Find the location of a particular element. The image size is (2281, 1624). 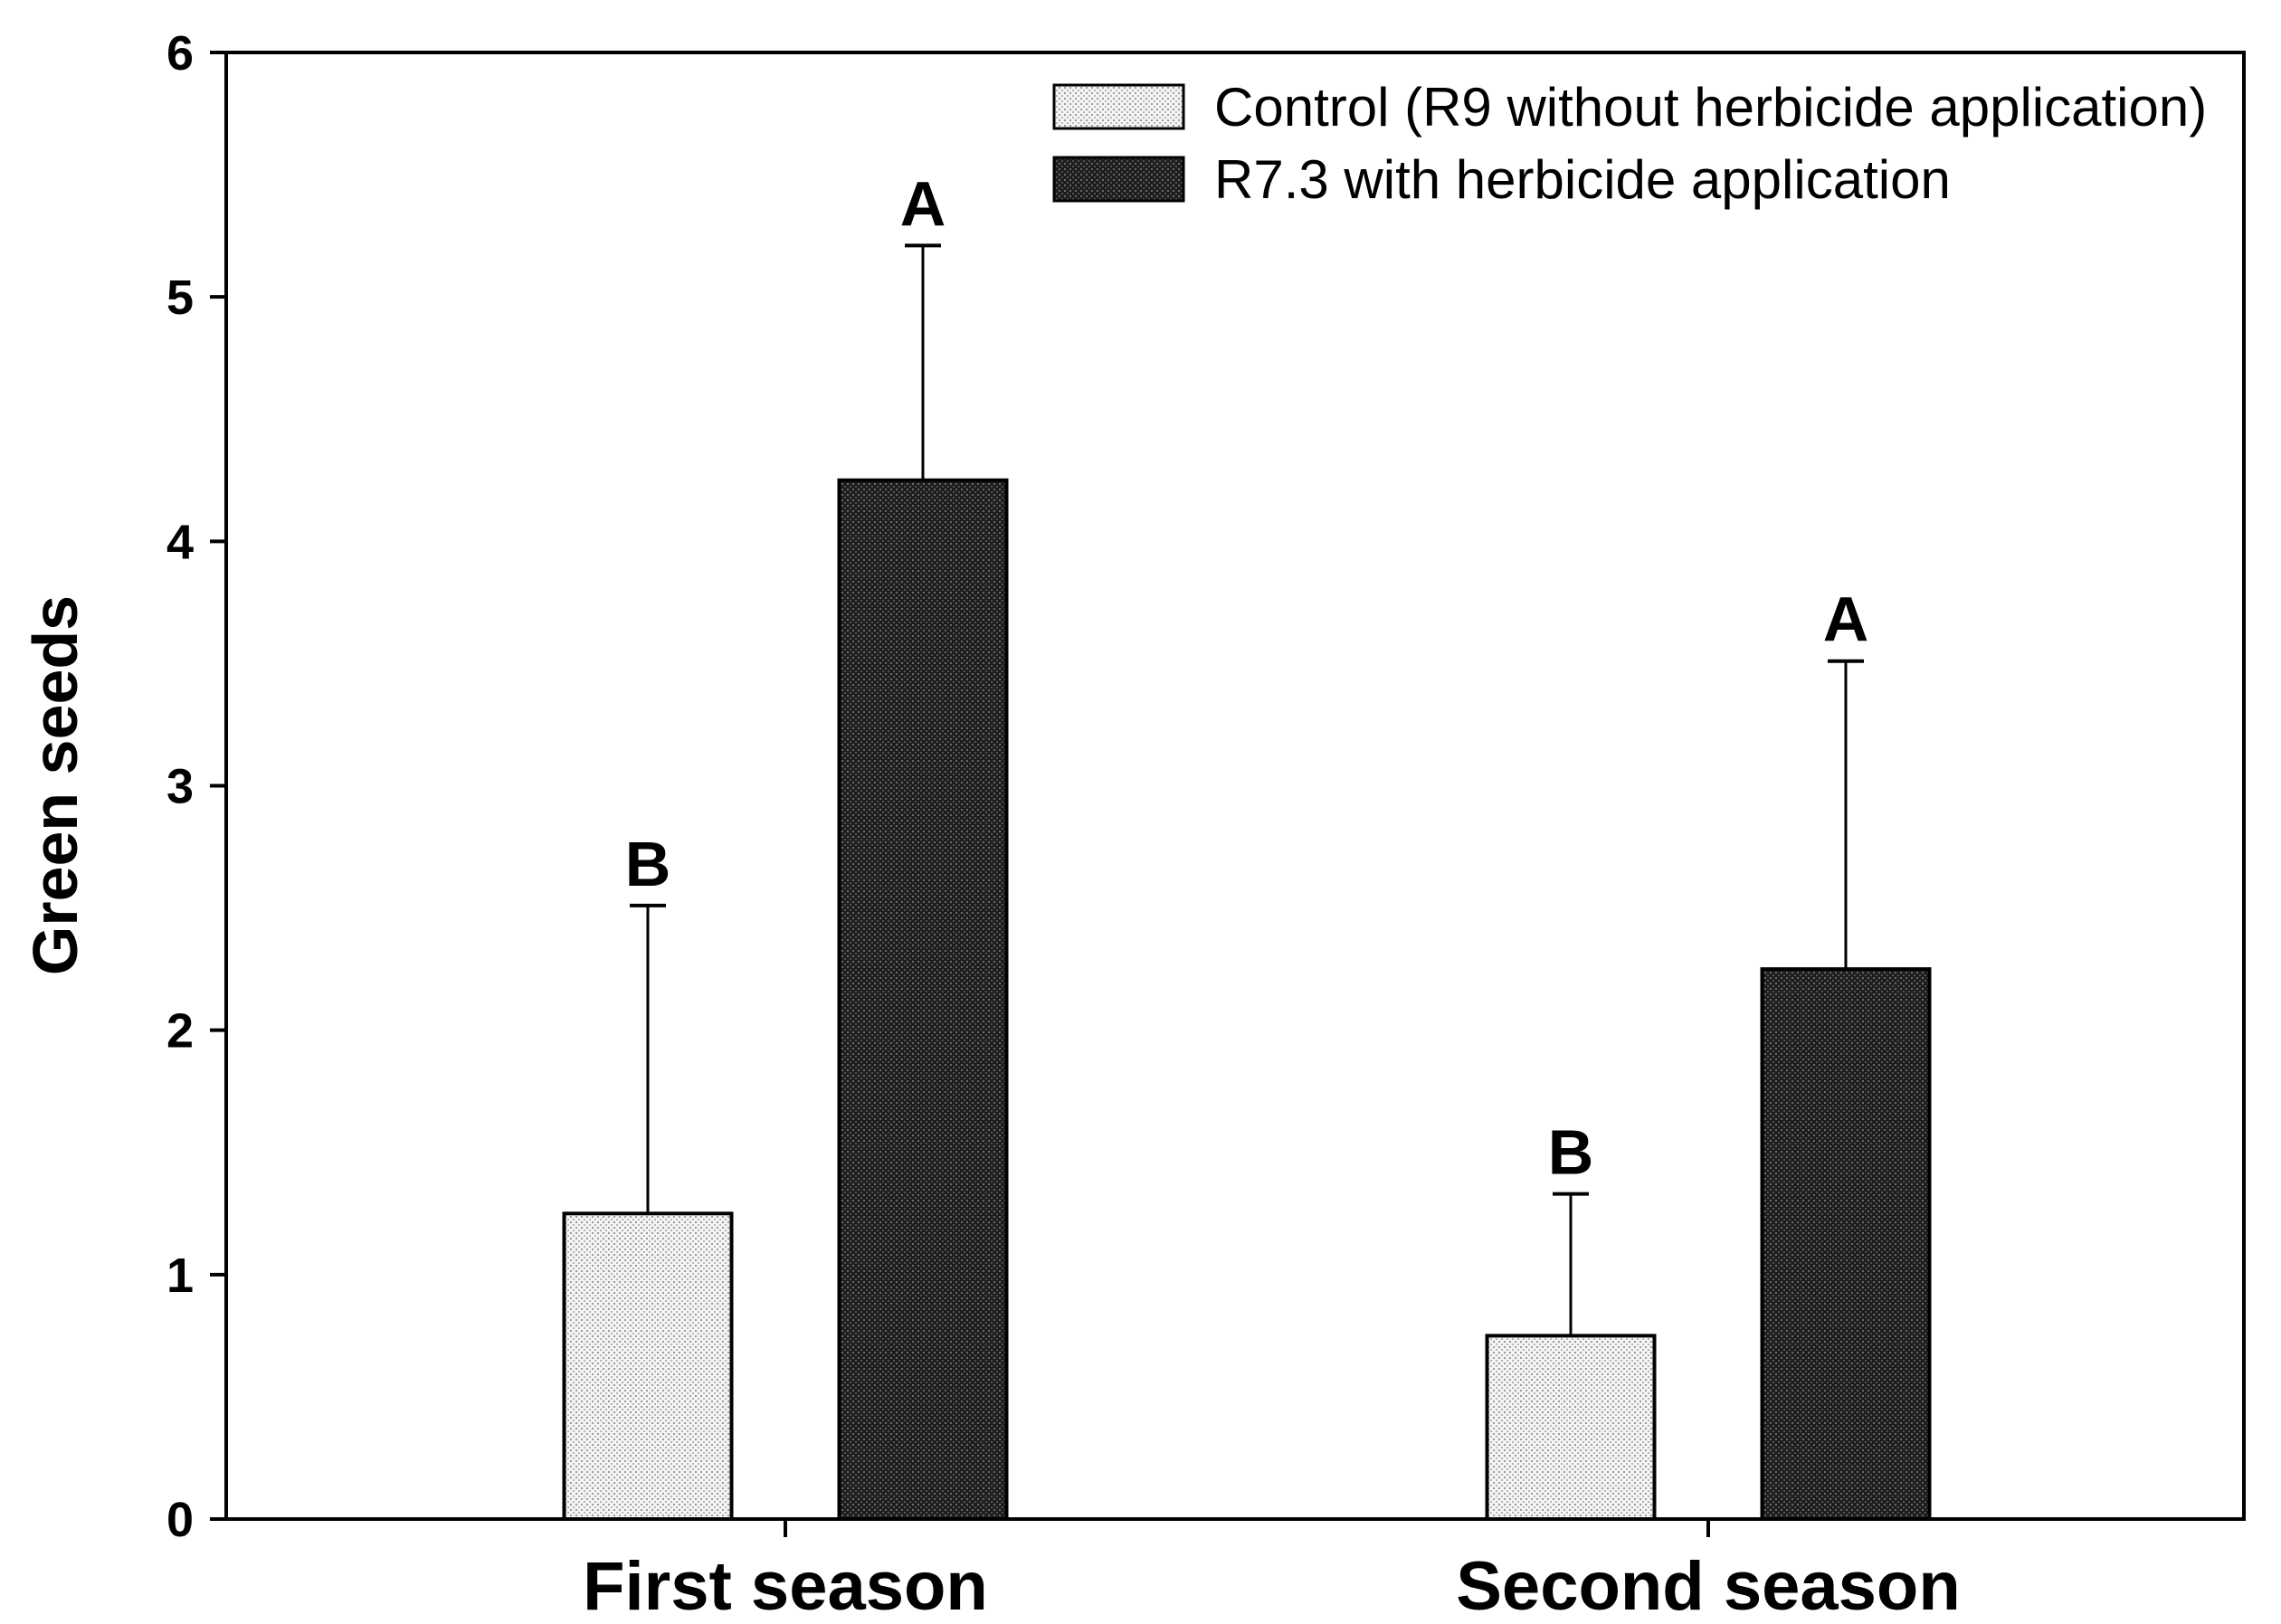

y-tick-label: 2 is located at coordinates (180, 1031).